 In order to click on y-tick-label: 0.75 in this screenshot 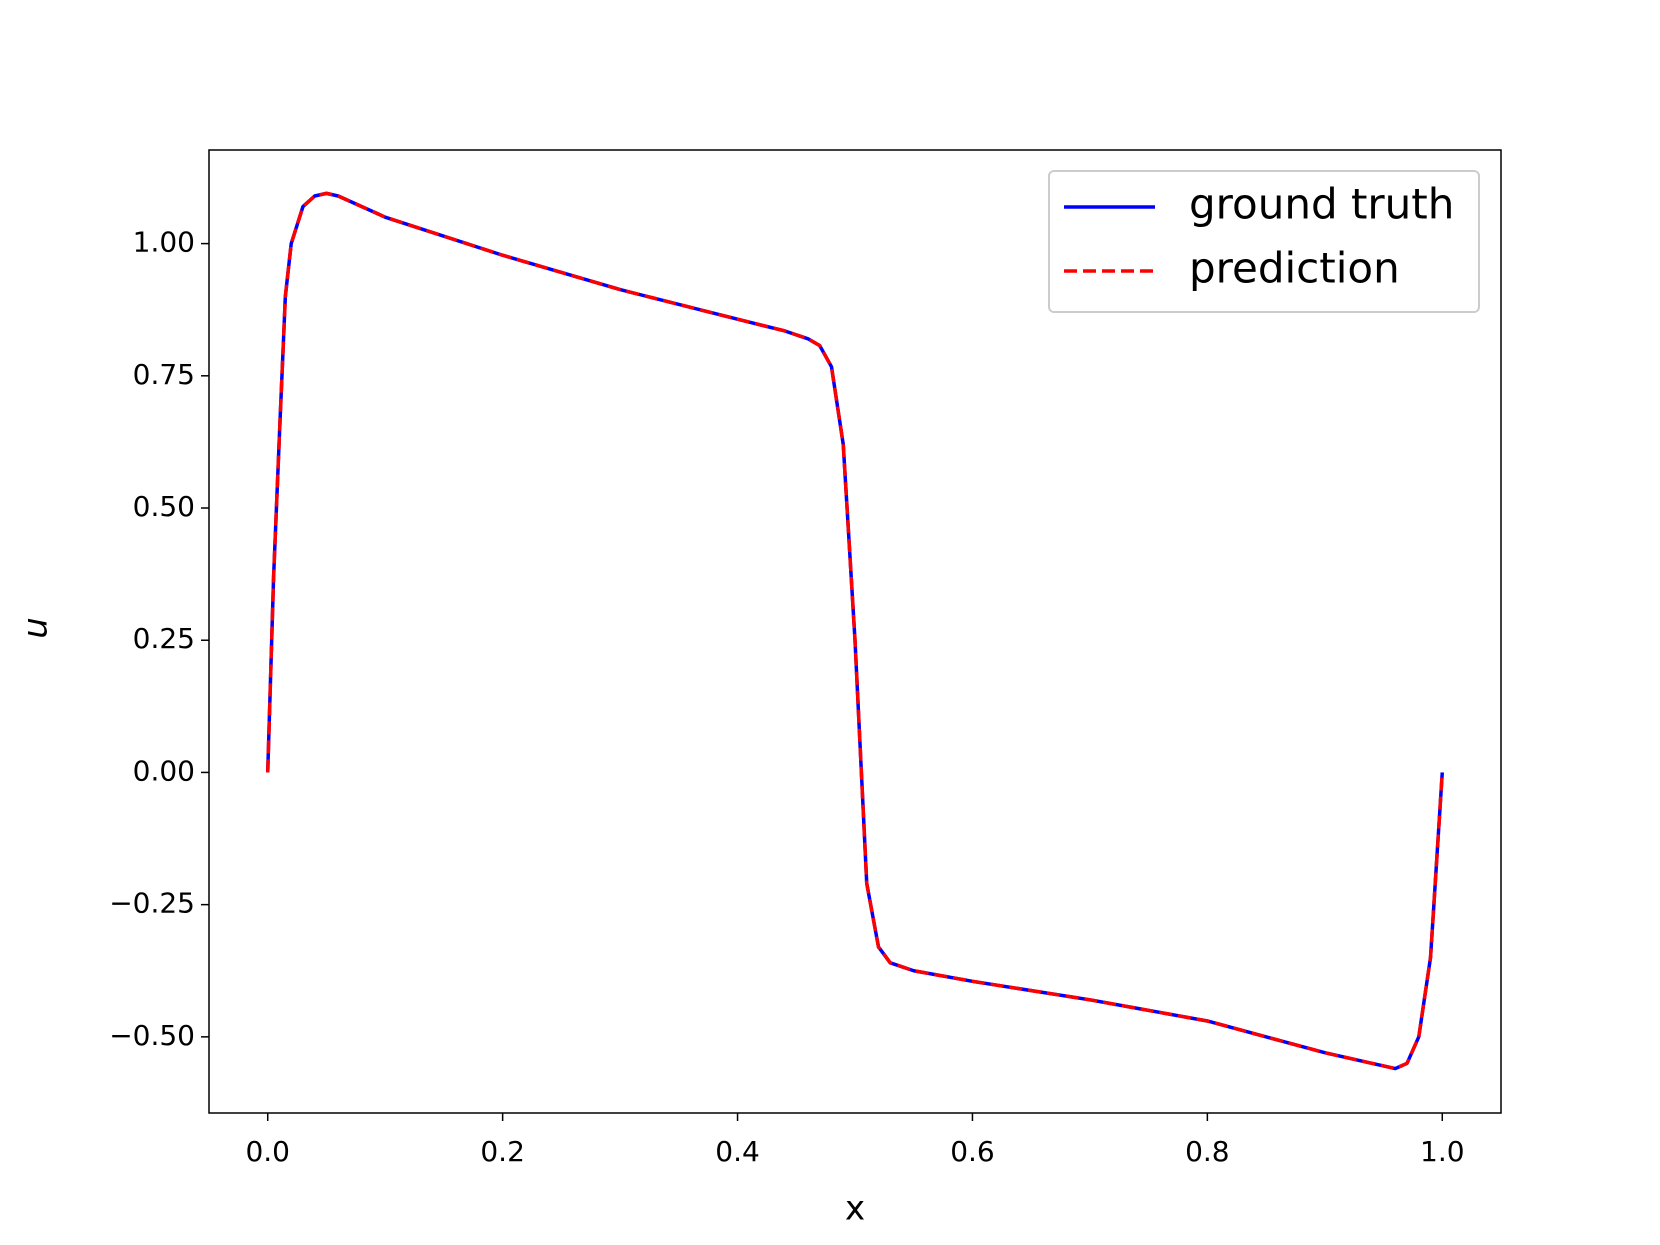, I will do `click(164, 374)`.